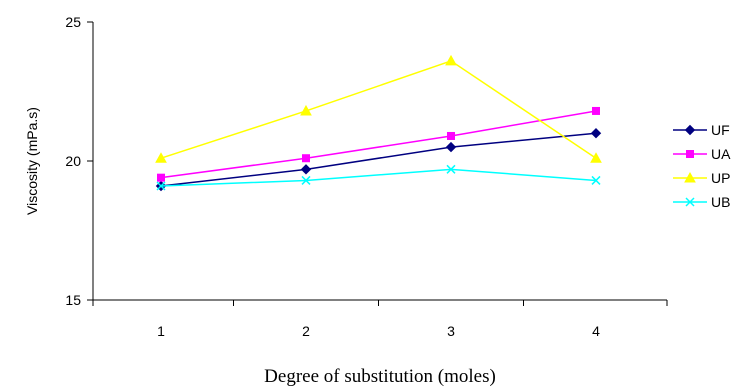 The width and height of the screenshot is (755, 389). Describe the element at coordinates (702, 166) in the screenshot. I see `chart-legend: UF UA UP UB` at that location.